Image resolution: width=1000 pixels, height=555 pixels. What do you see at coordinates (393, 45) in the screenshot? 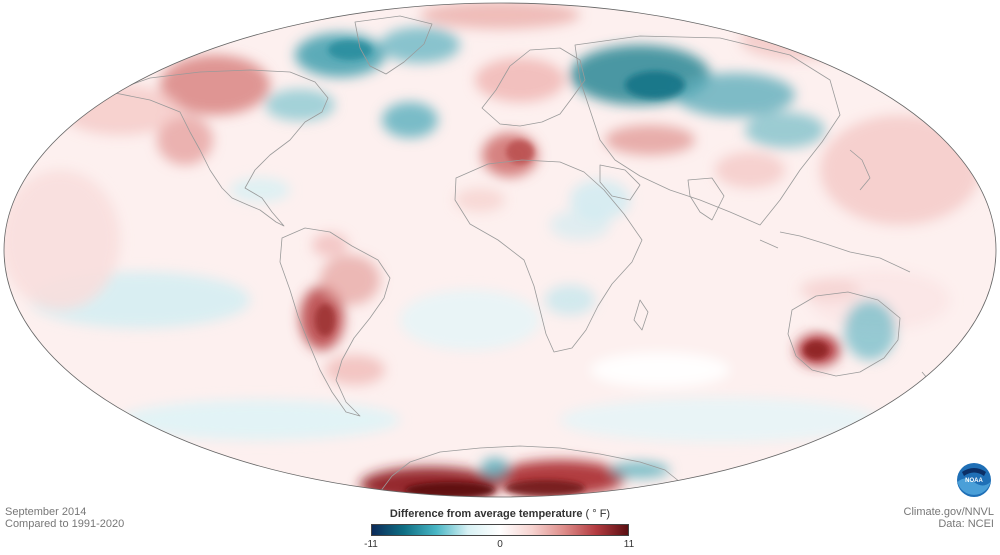
I see `greenland-outline` at bounding box center [393, 45].